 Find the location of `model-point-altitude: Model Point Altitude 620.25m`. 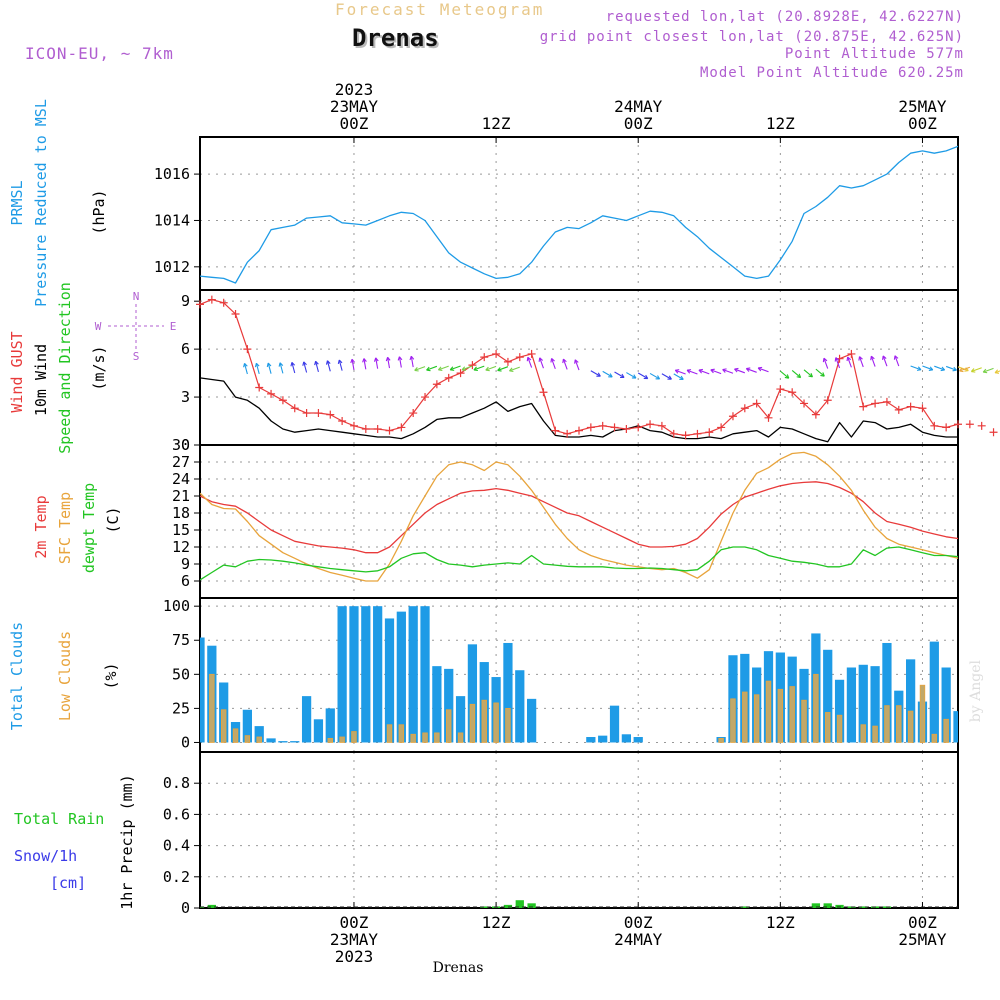

model-point-altitude: Model Point Altitude 620.25m is located at coordinates (831, 73).